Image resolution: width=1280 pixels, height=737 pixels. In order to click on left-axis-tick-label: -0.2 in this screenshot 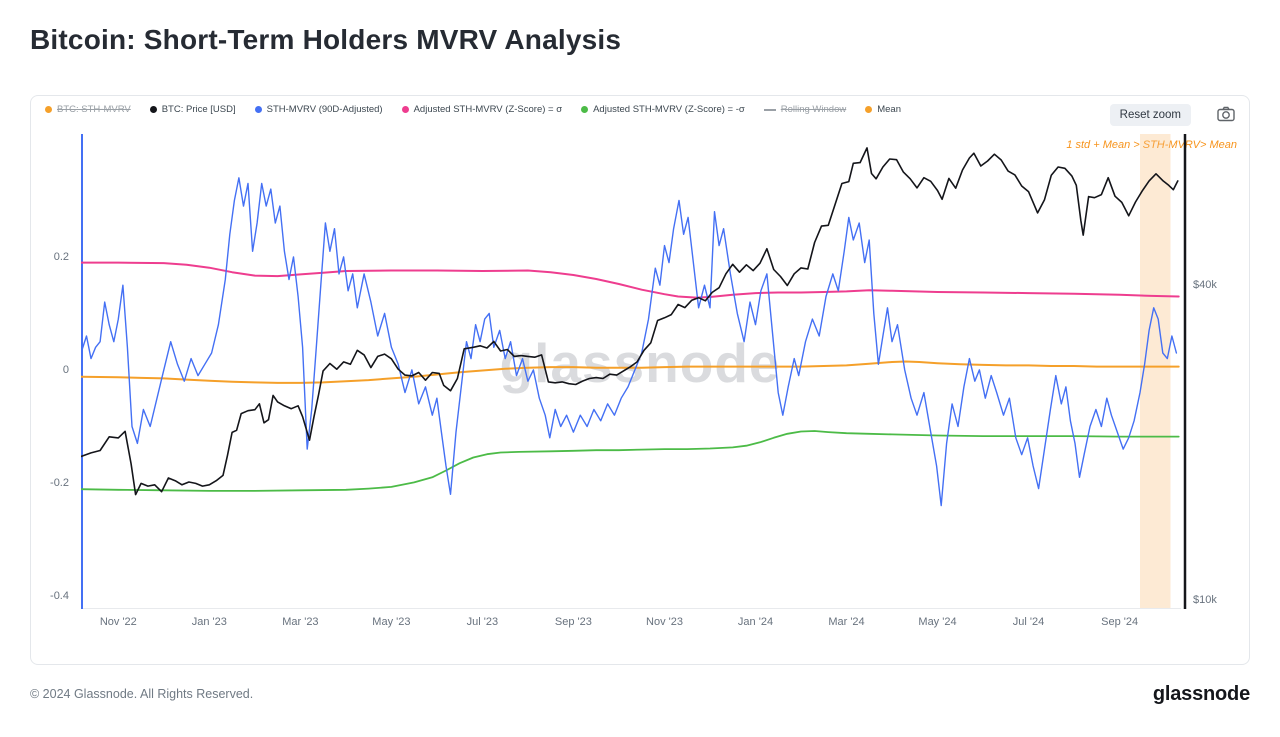, I will do `click(59, 483)`.